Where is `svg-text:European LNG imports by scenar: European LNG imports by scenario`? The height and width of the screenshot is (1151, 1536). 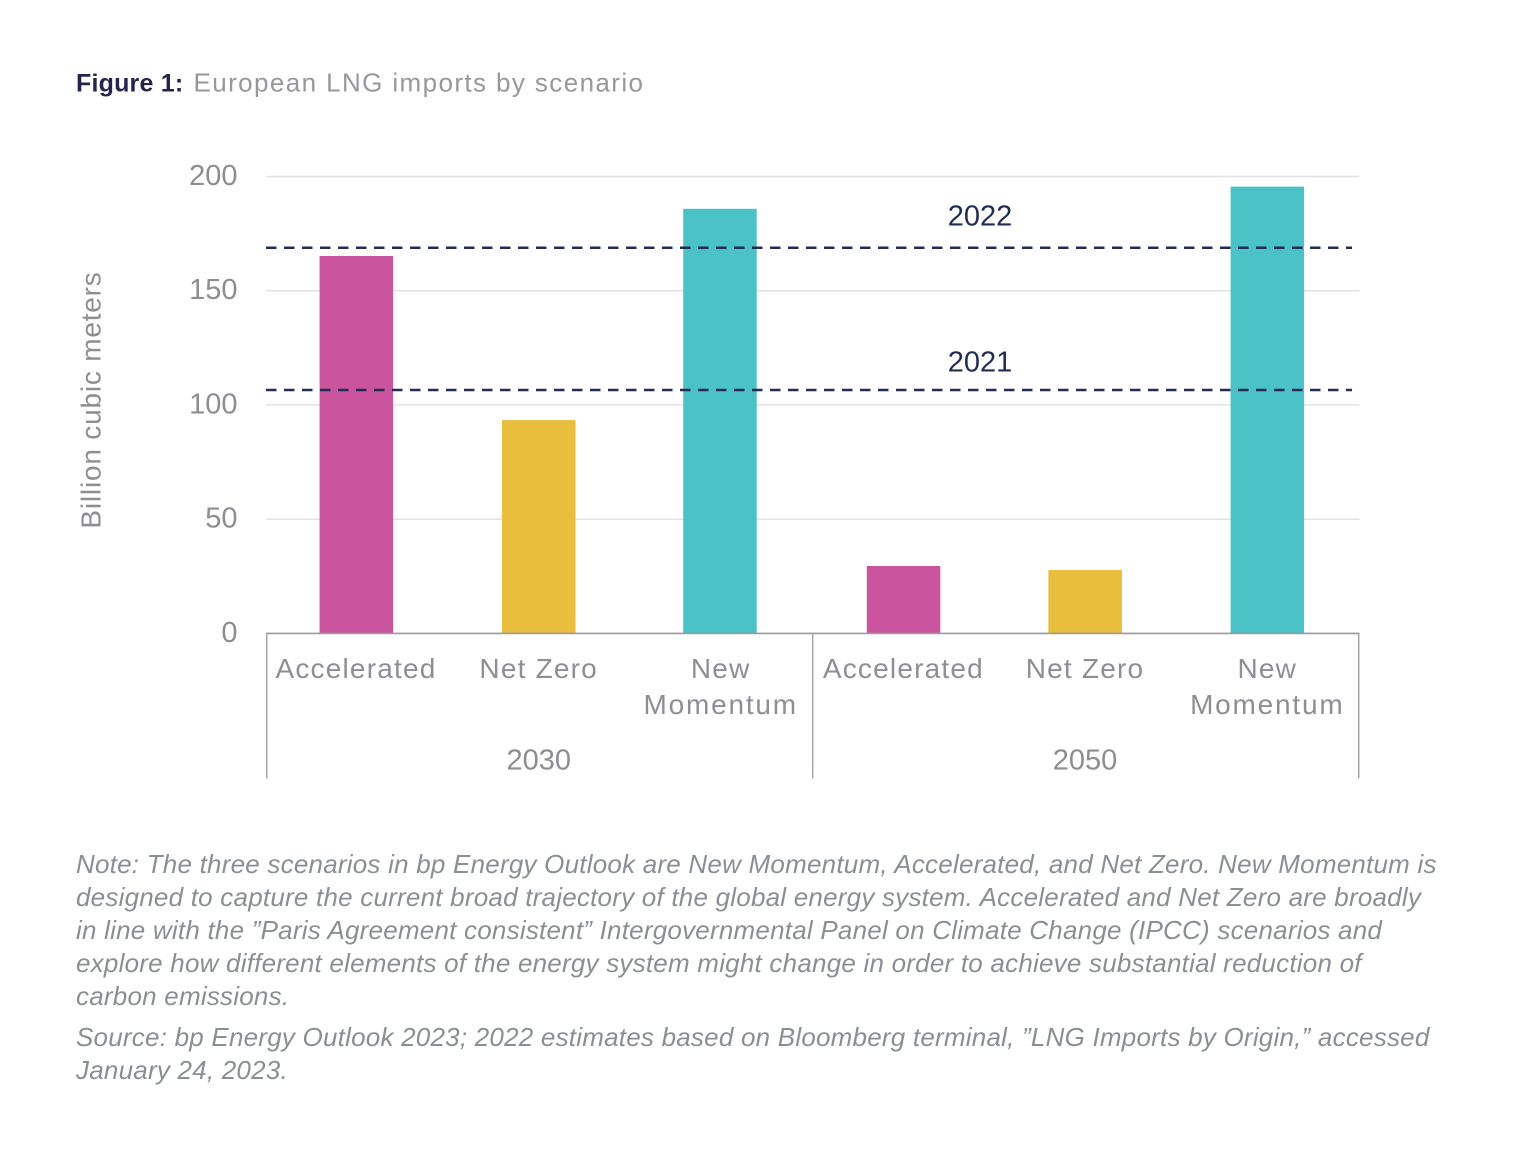
svg-text:European LNG imports by scenar: European LNG imports by scenario is located at coordinates (419, 83).